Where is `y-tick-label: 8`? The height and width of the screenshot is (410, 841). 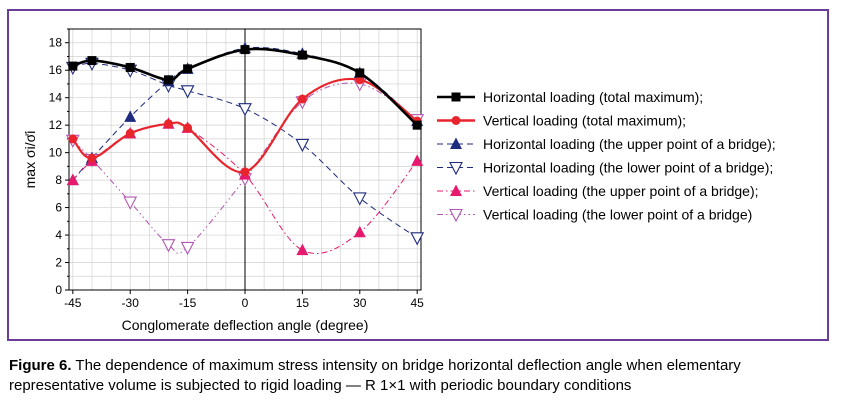 y-tick-label: 8 is located at coordinates (58, 180).